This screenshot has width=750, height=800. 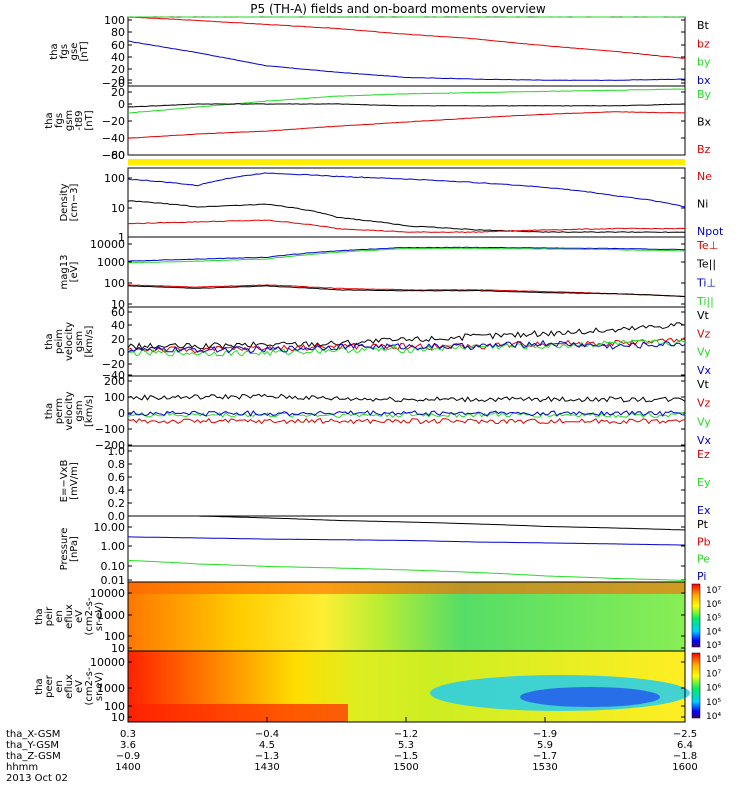 I want to click on y-axis-label: Density, so click(x=64, y=202).